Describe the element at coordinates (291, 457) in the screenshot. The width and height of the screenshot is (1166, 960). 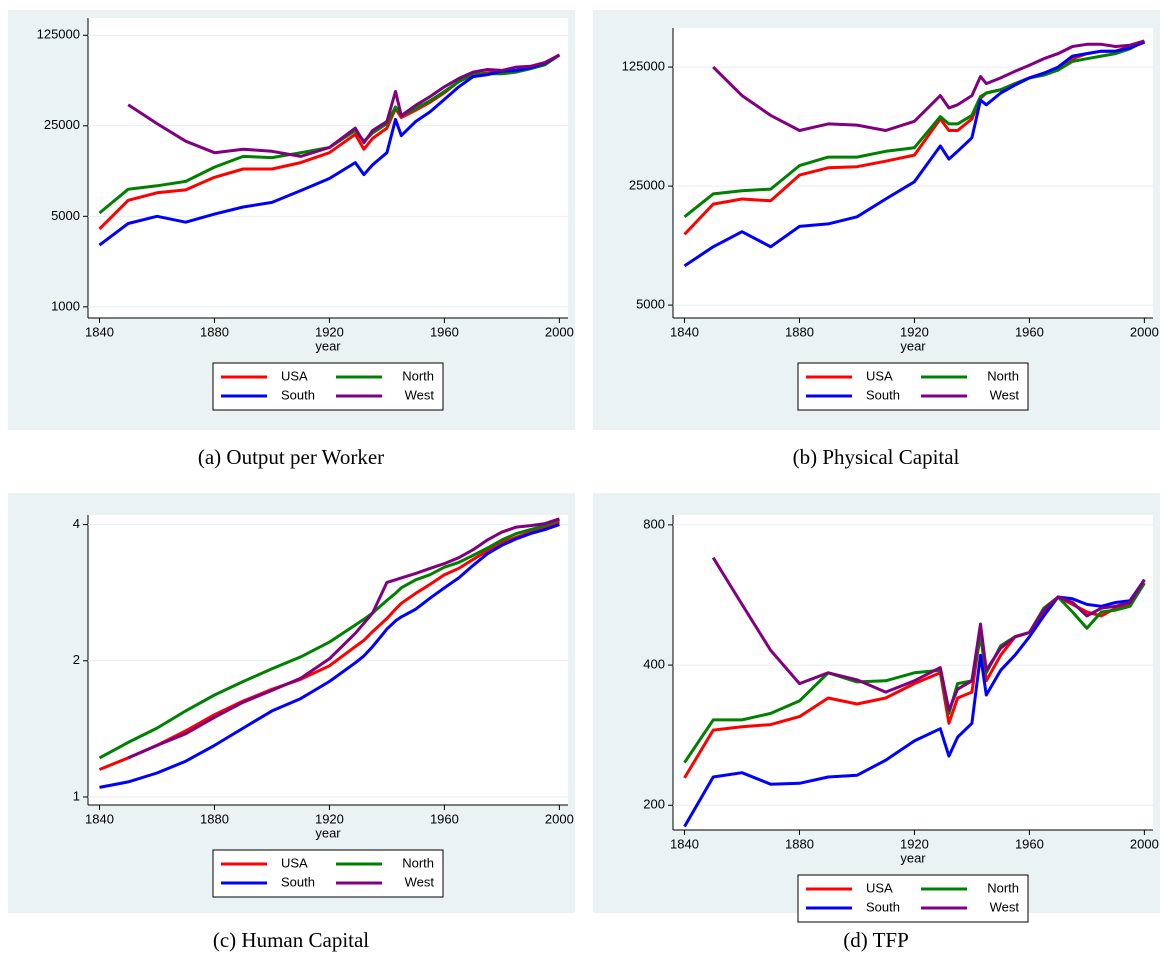
I see `caption: (a) Output per Worker` at that location.